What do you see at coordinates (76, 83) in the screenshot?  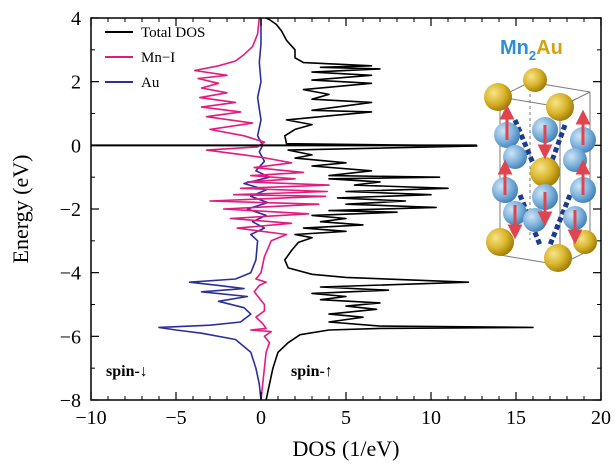 I see `y-tick-label: 2` at bounding box center [76, 83].